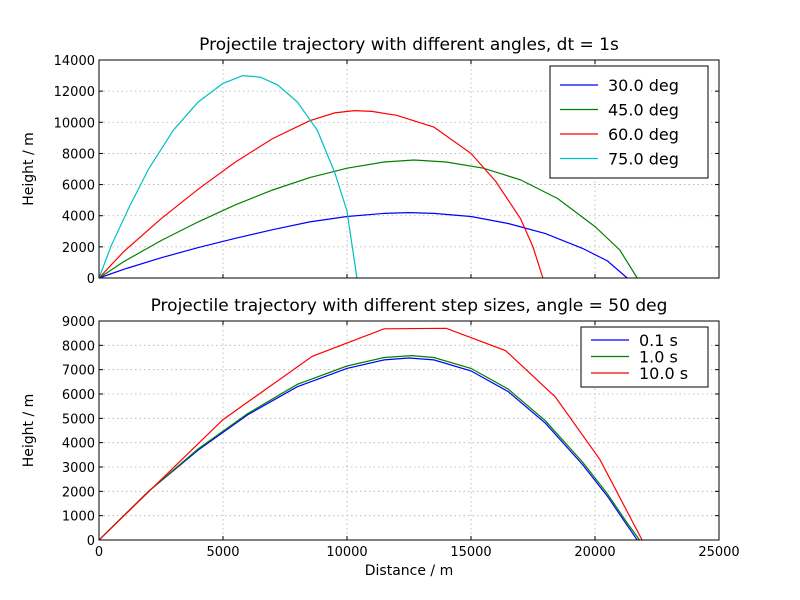 The width and height of the screenshot is (800, 600). I want to click on series-line-45-0-deg, so click(368, 219).